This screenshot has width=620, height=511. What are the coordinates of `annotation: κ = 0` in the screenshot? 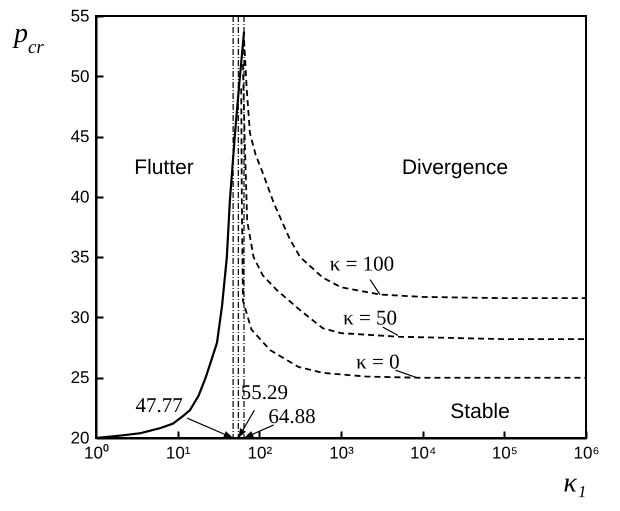 It's located at (378, 362).